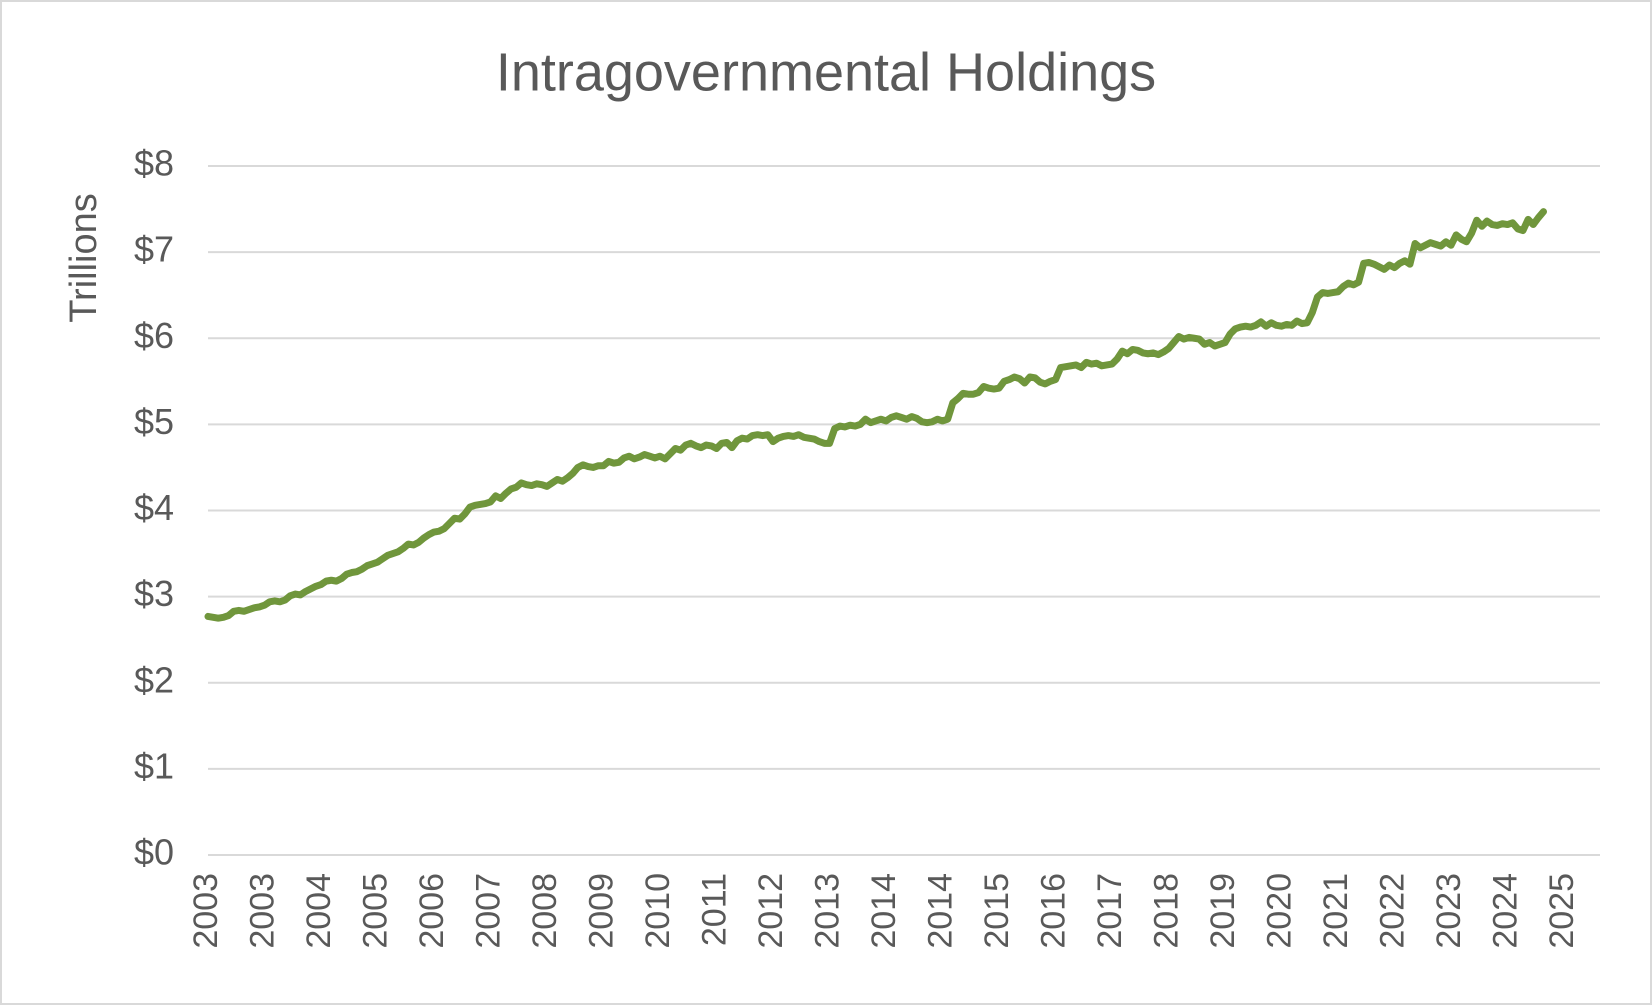  What do you see at coordinates (154, 507) in the screenshot?
I see `y-tick-label: $4` at bounding box center [154, 507].